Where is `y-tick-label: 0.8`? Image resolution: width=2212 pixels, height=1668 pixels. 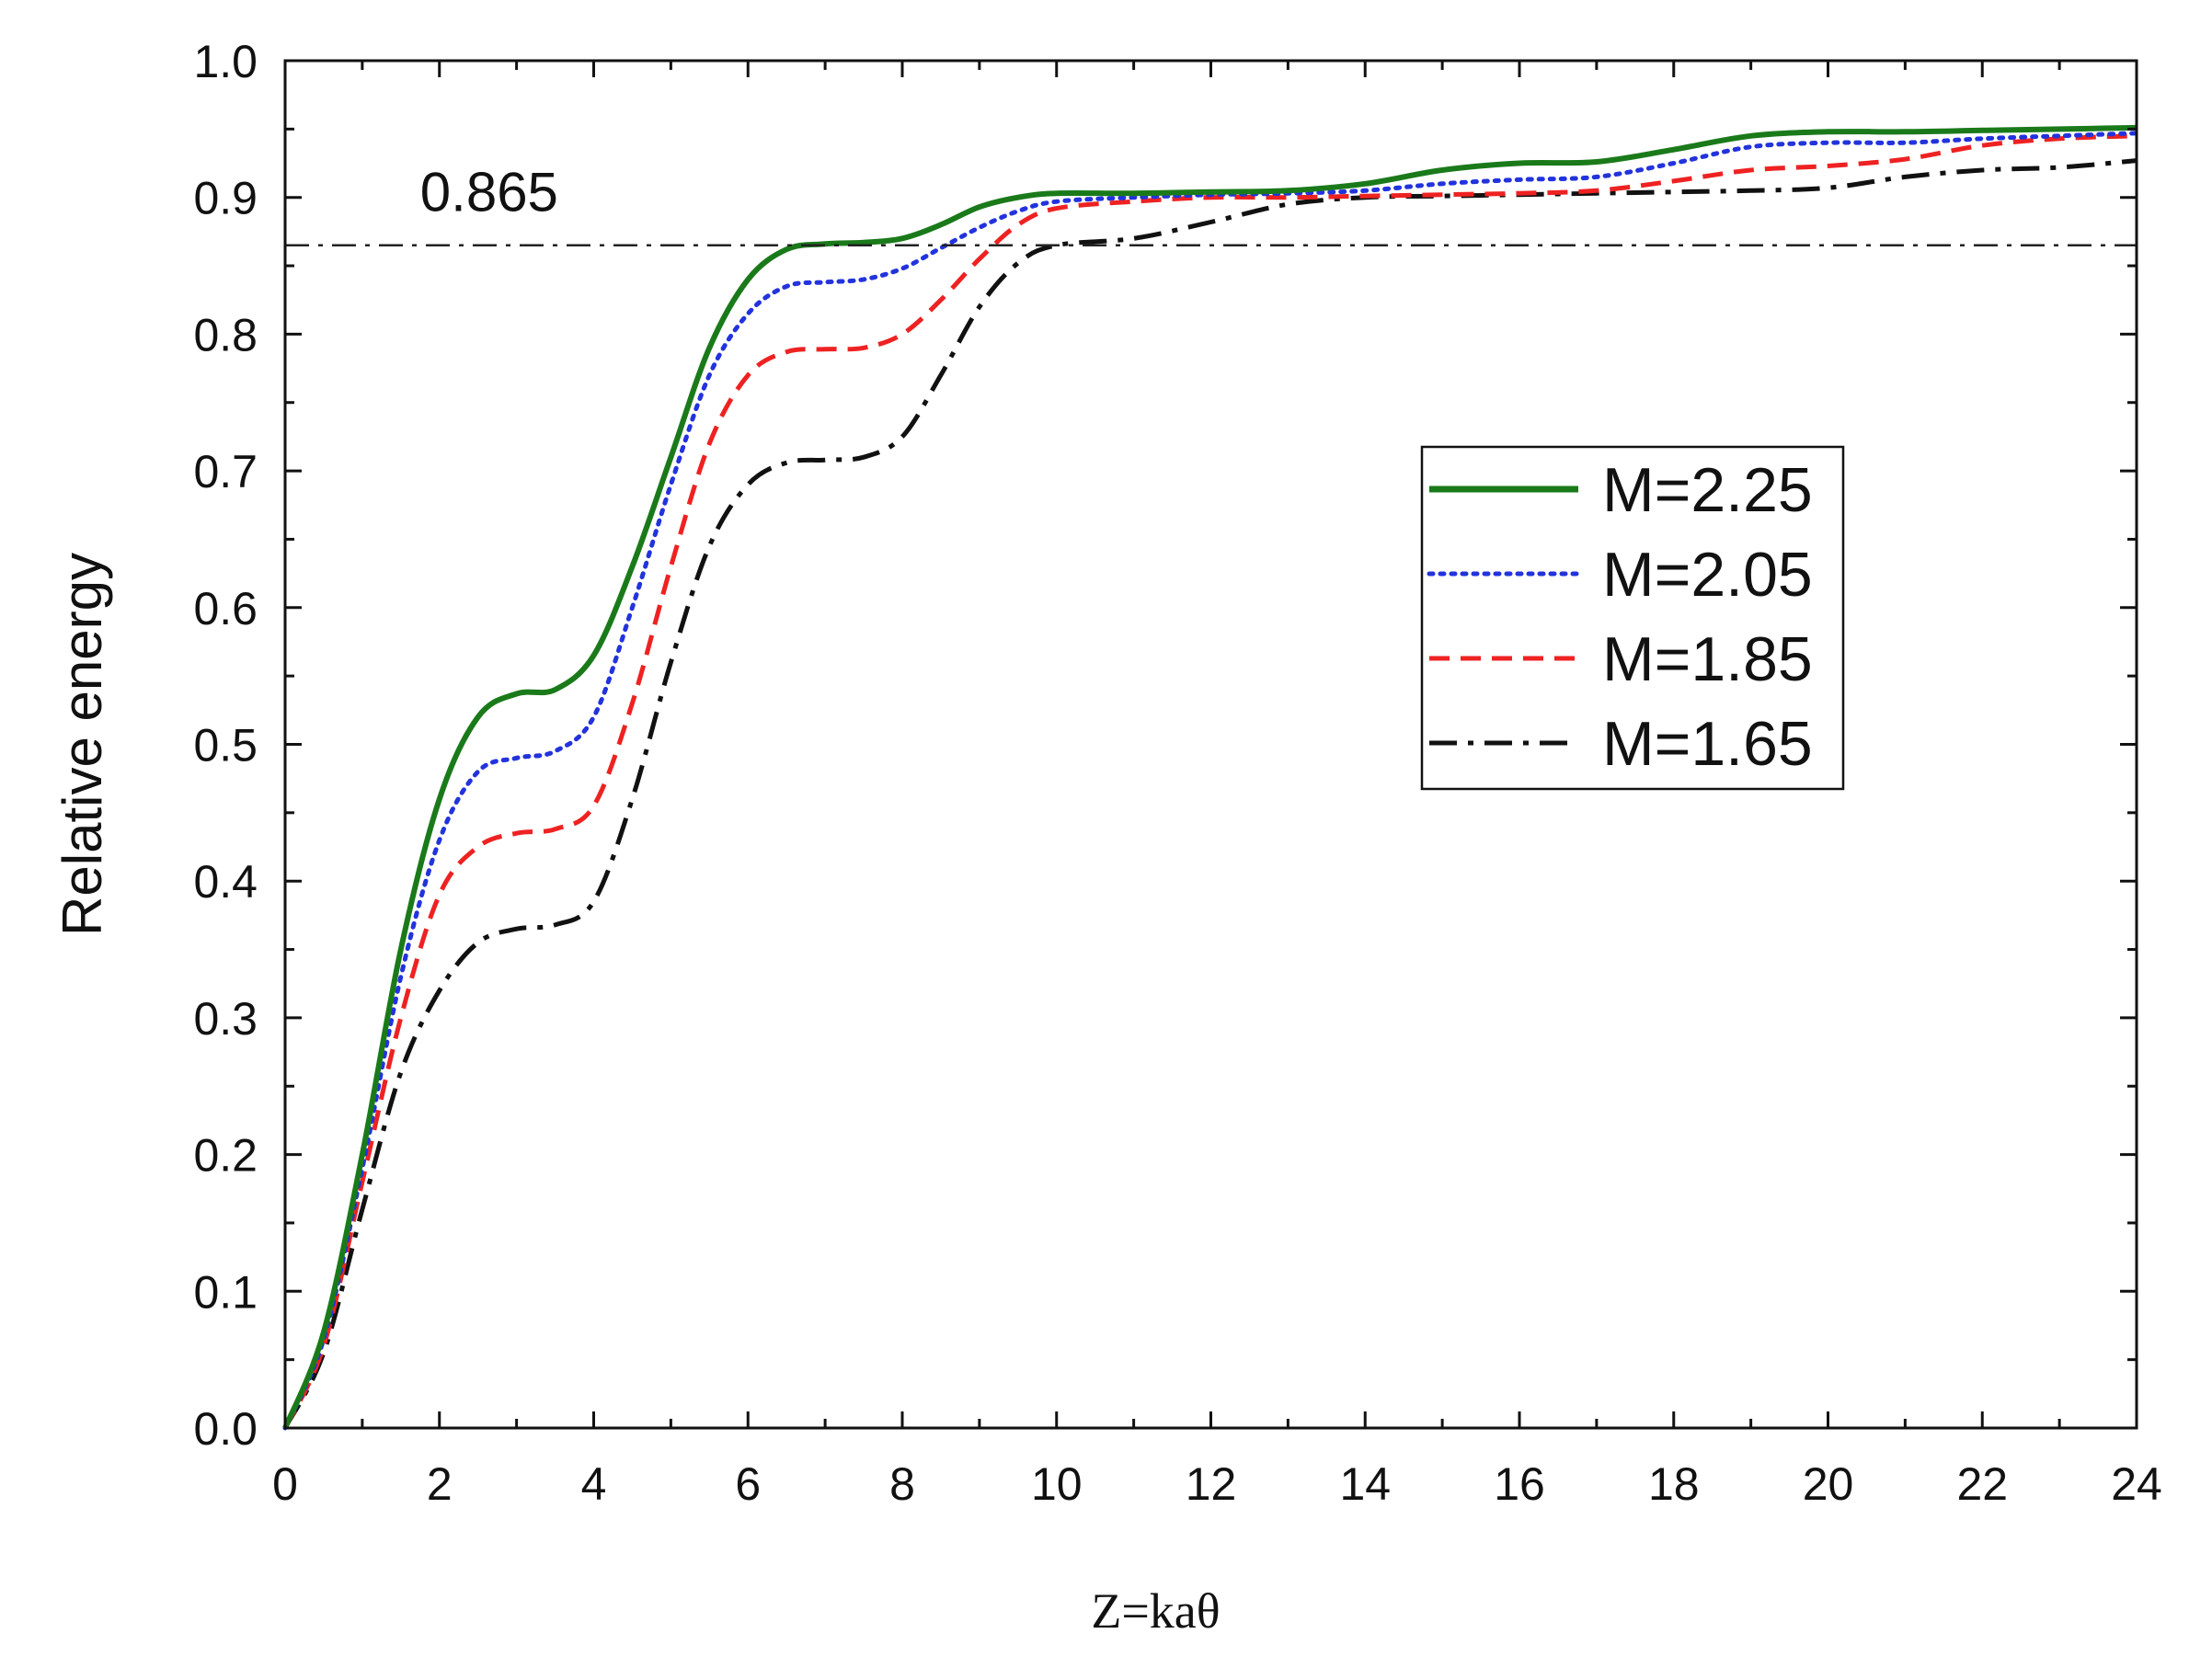 y-tick-label: 0.8 is located at coordinates (226, 334).